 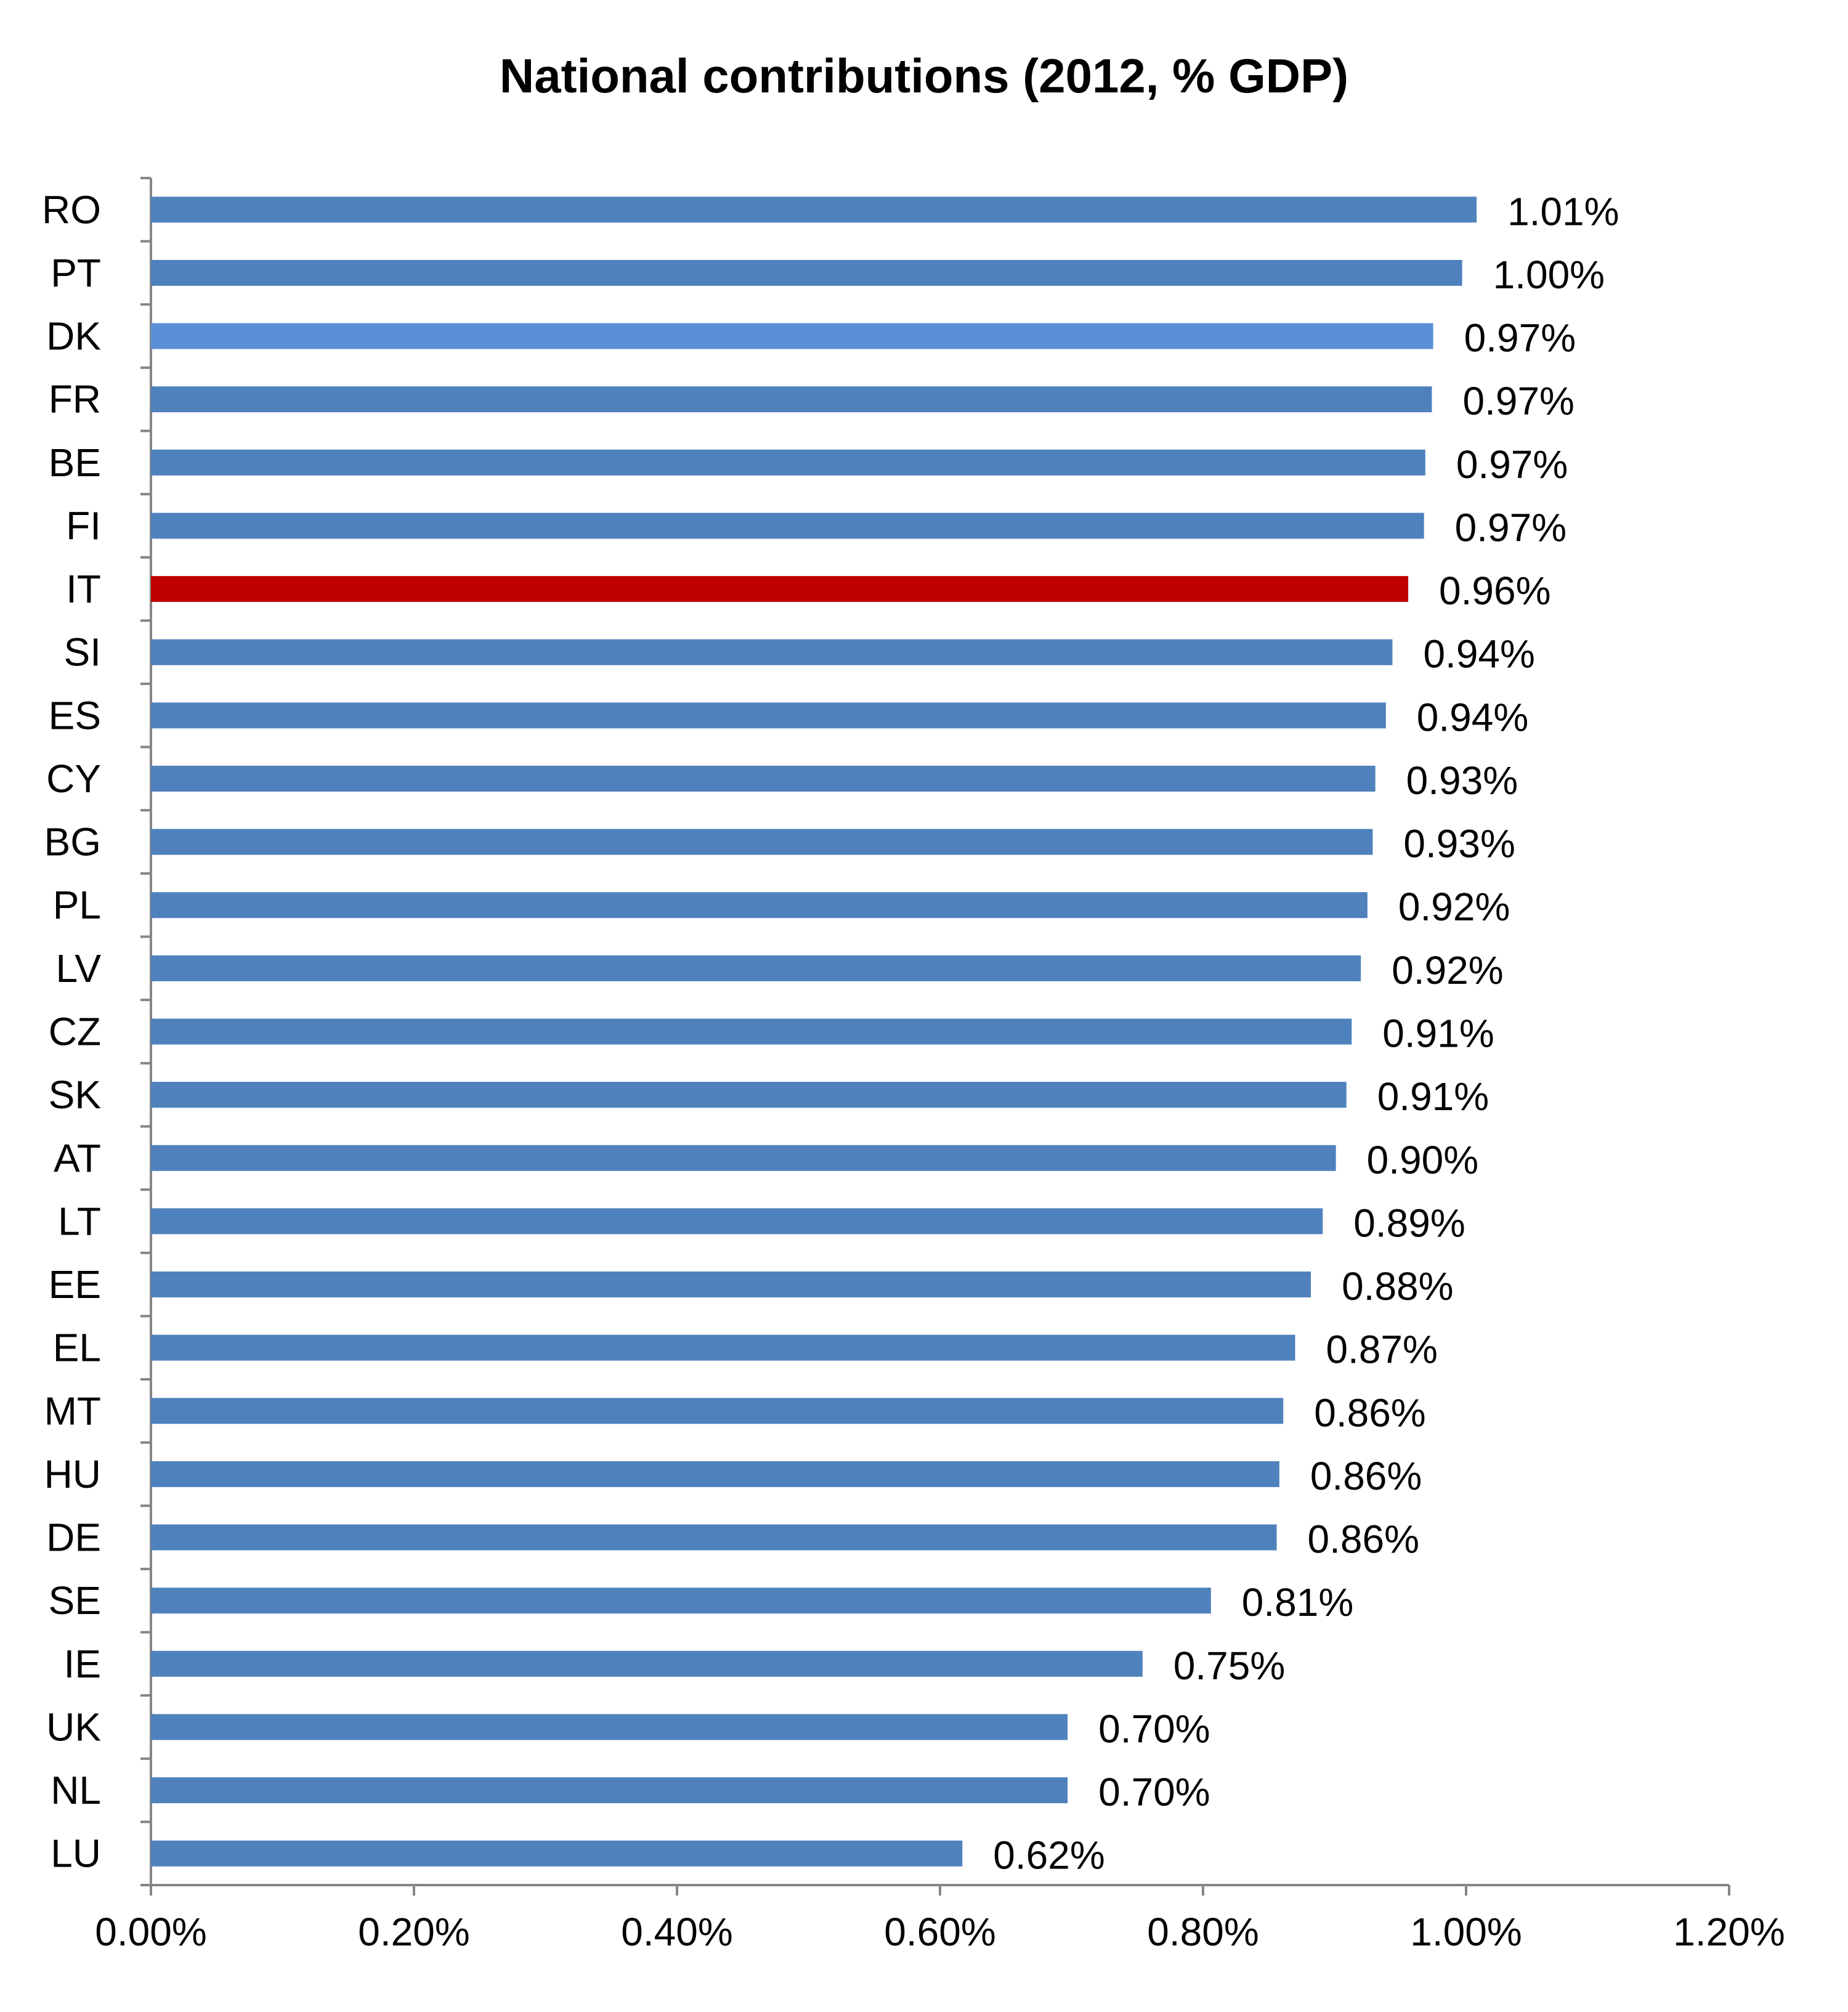 I want to click on category-label: AT, so click(x=77, y=1158).